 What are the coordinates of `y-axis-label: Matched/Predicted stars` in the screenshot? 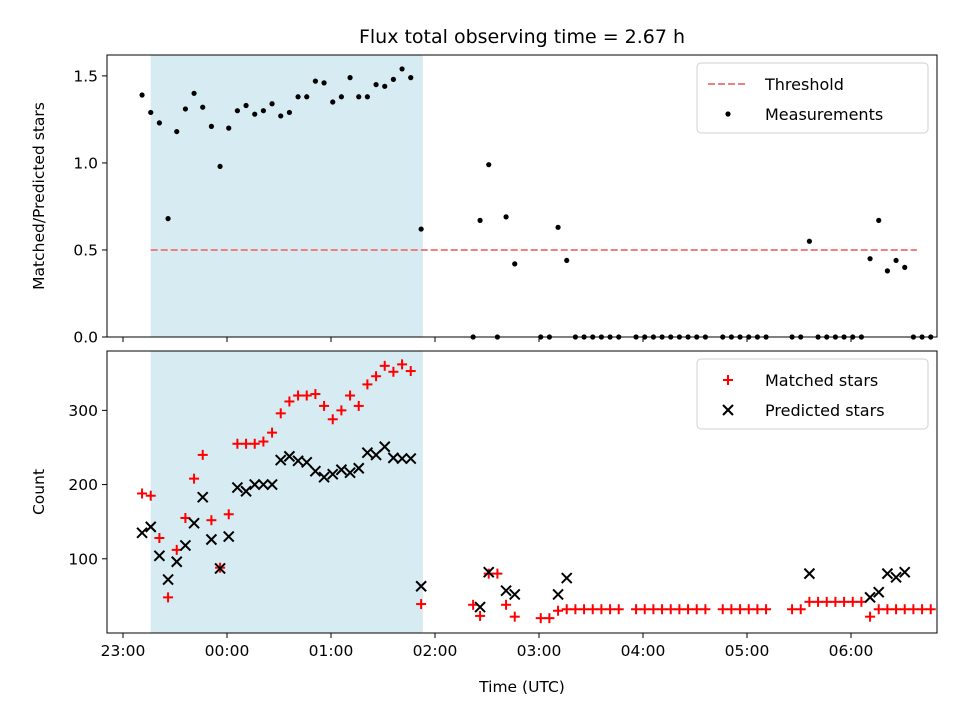 It's located at (39, 196).